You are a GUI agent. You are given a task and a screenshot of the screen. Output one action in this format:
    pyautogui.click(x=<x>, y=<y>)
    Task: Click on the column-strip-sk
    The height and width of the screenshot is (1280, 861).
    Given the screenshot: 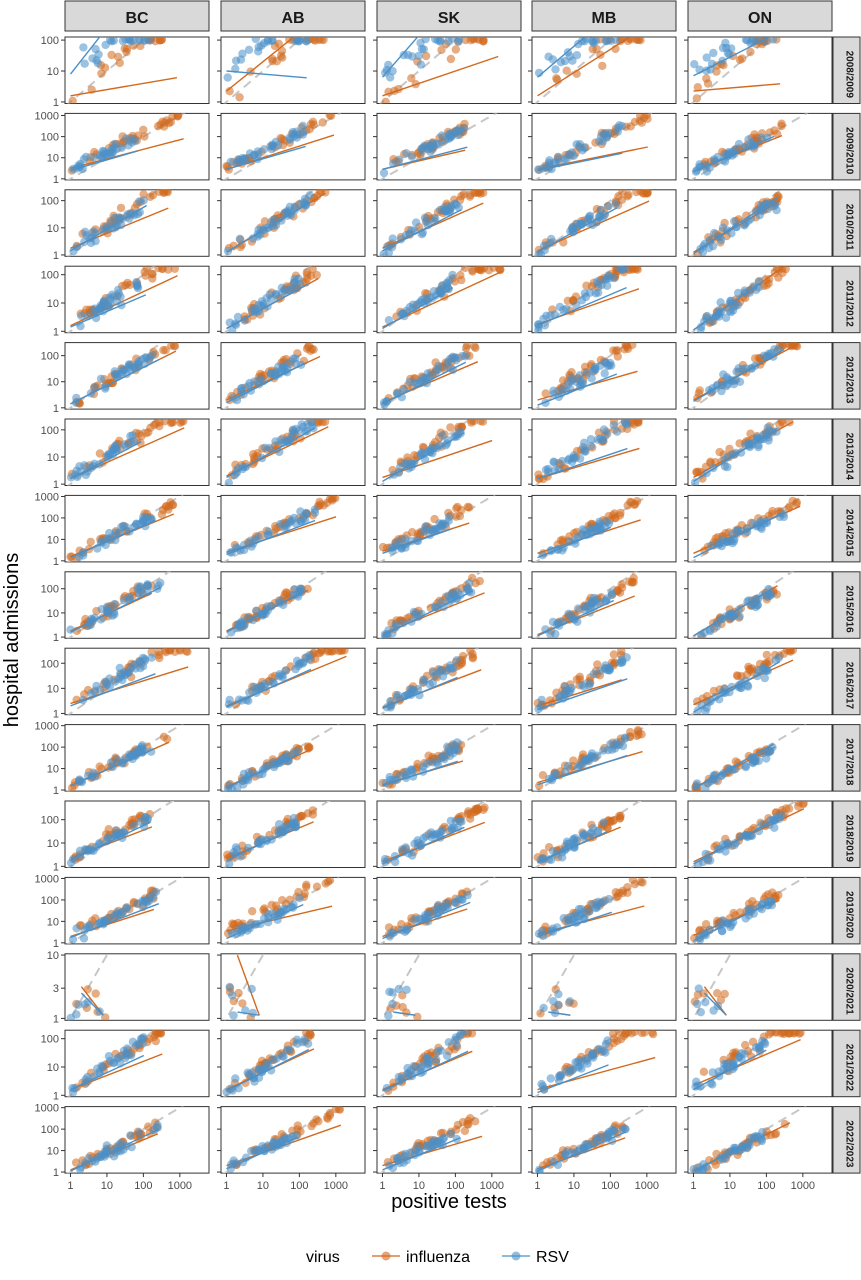 What is the action you would take?
    pyautogui.click(x=449, y=16)
    